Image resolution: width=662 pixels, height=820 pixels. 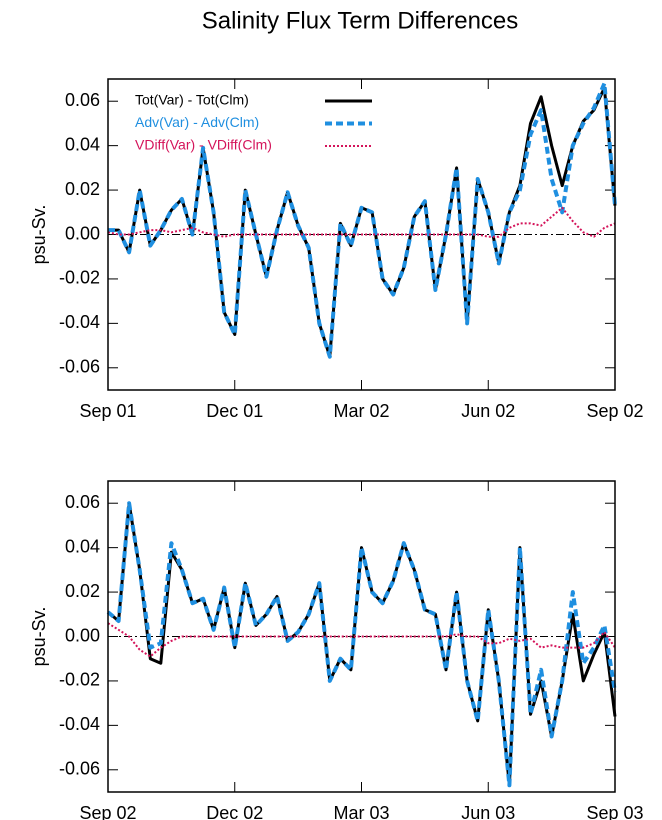 What do you see at coordinates (361, 411) in the screenshot?
I see `x-tick-label: Mar 02` at bounding box center [361, 411].